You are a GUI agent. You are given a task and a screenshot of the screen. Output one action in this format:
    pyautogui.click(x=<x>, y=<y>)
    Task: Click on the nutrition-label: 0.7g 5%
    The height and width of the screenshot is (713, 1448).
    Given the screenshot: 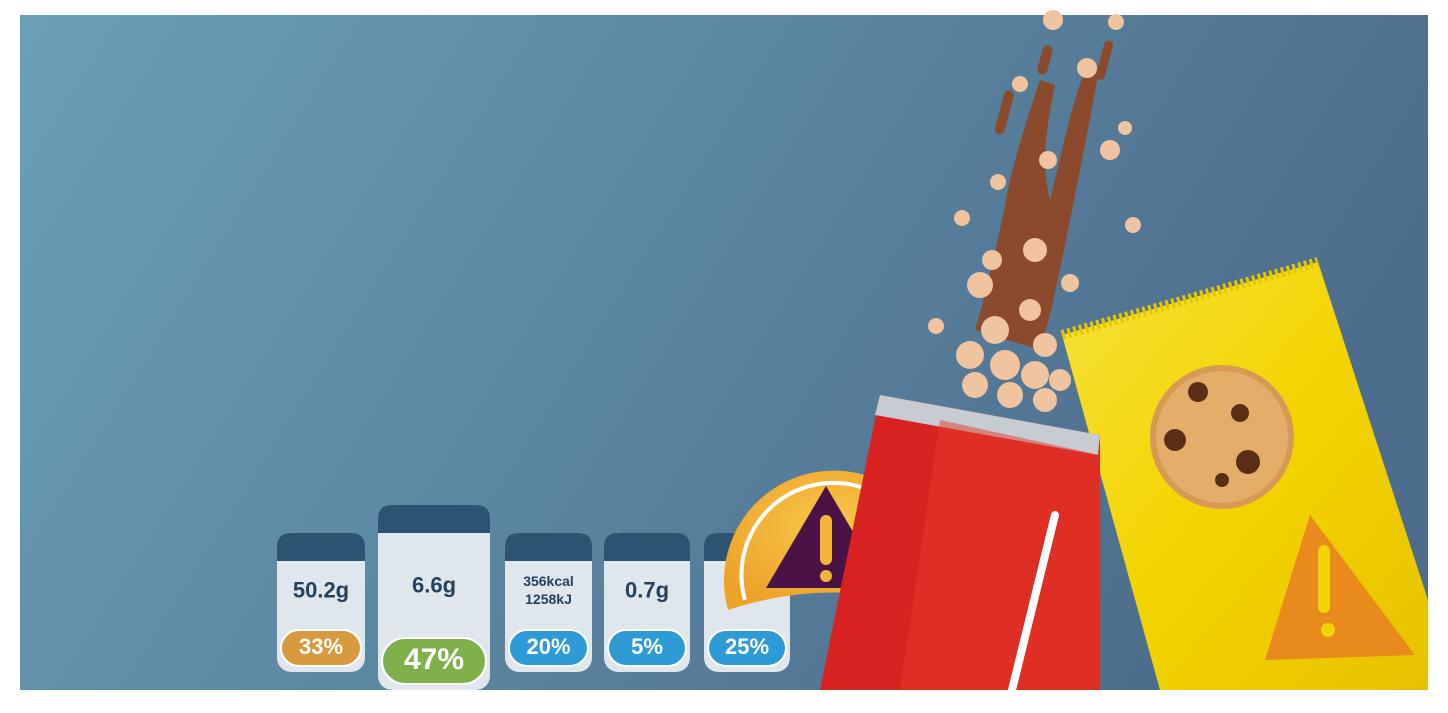 What is the action you would take?
    pyautogui.click(x=647, y=602)
    